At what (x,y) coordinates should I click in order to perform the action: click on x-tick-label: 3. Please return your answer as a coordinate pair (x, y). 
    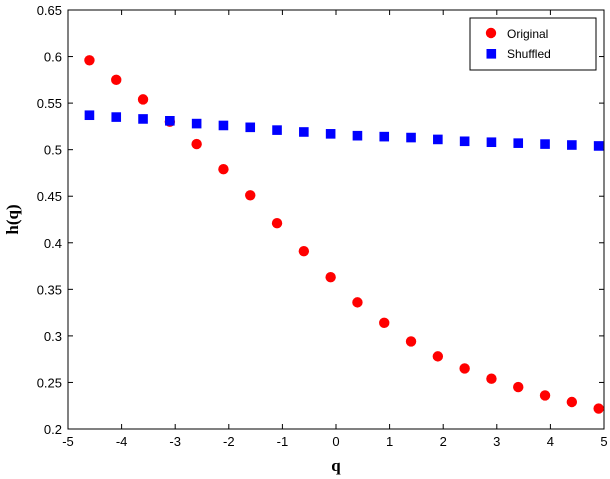
    Looking at the image, I should click on (496, 441).